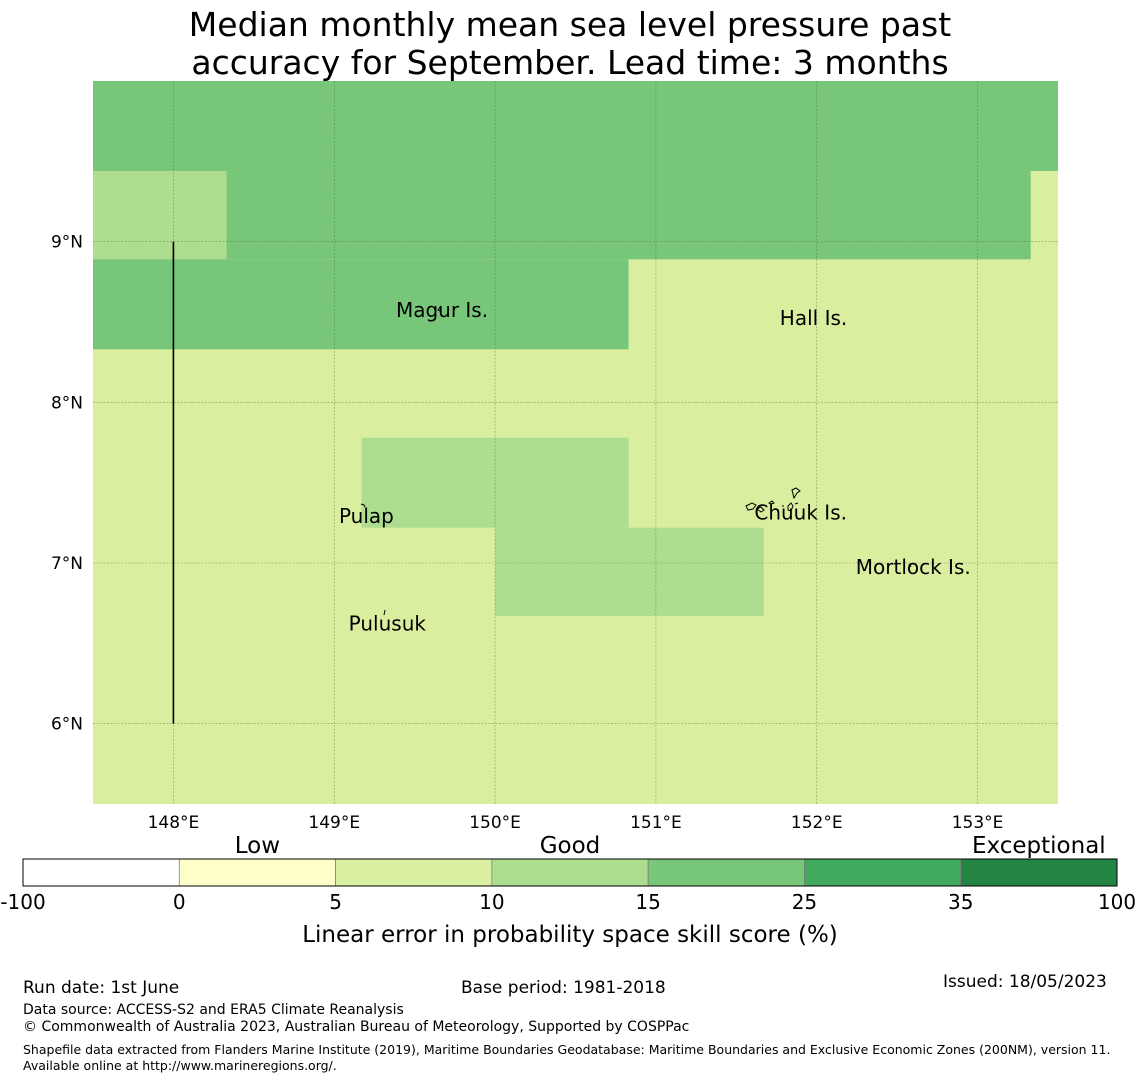 The width and height of the screenshot is (1140, 1080). What do you see at coordinates (913, 567) in the screenshot?
I see `place-label: Mortlock Is.` at bounding box center [913, 567].